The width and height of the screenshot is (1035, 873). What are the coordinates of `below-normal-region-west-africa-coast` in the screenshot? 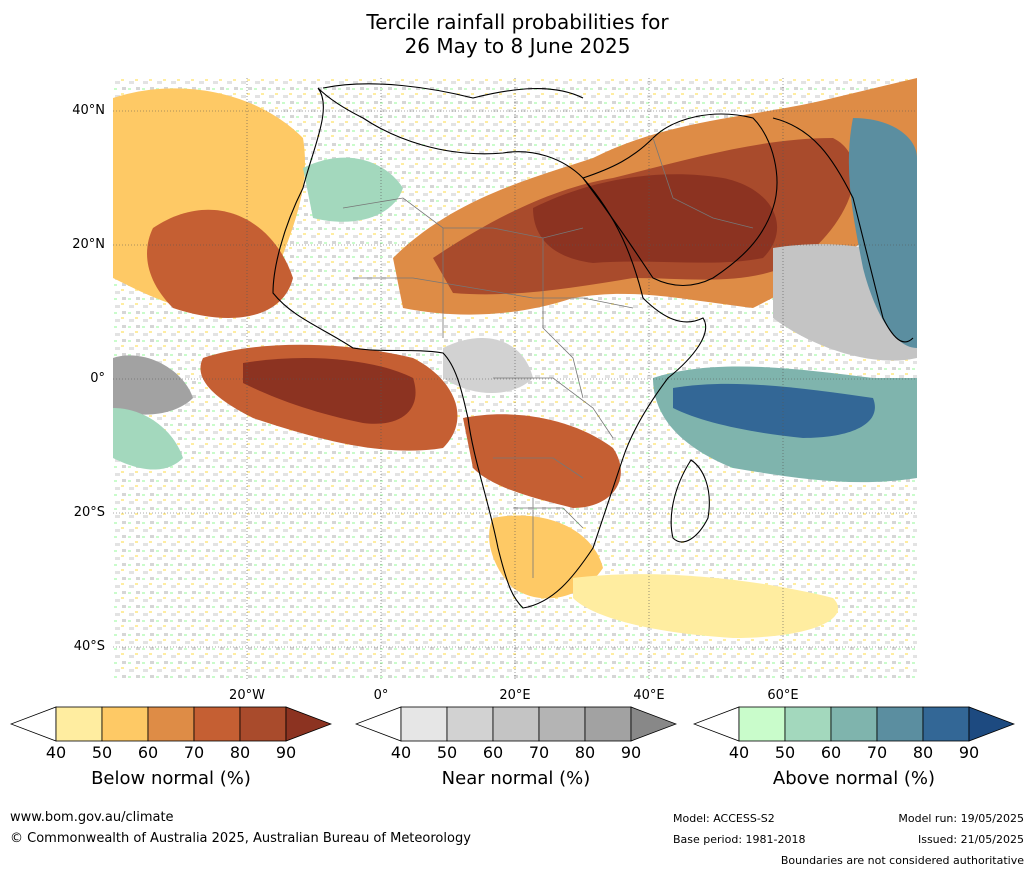 It's located at (220, 263).